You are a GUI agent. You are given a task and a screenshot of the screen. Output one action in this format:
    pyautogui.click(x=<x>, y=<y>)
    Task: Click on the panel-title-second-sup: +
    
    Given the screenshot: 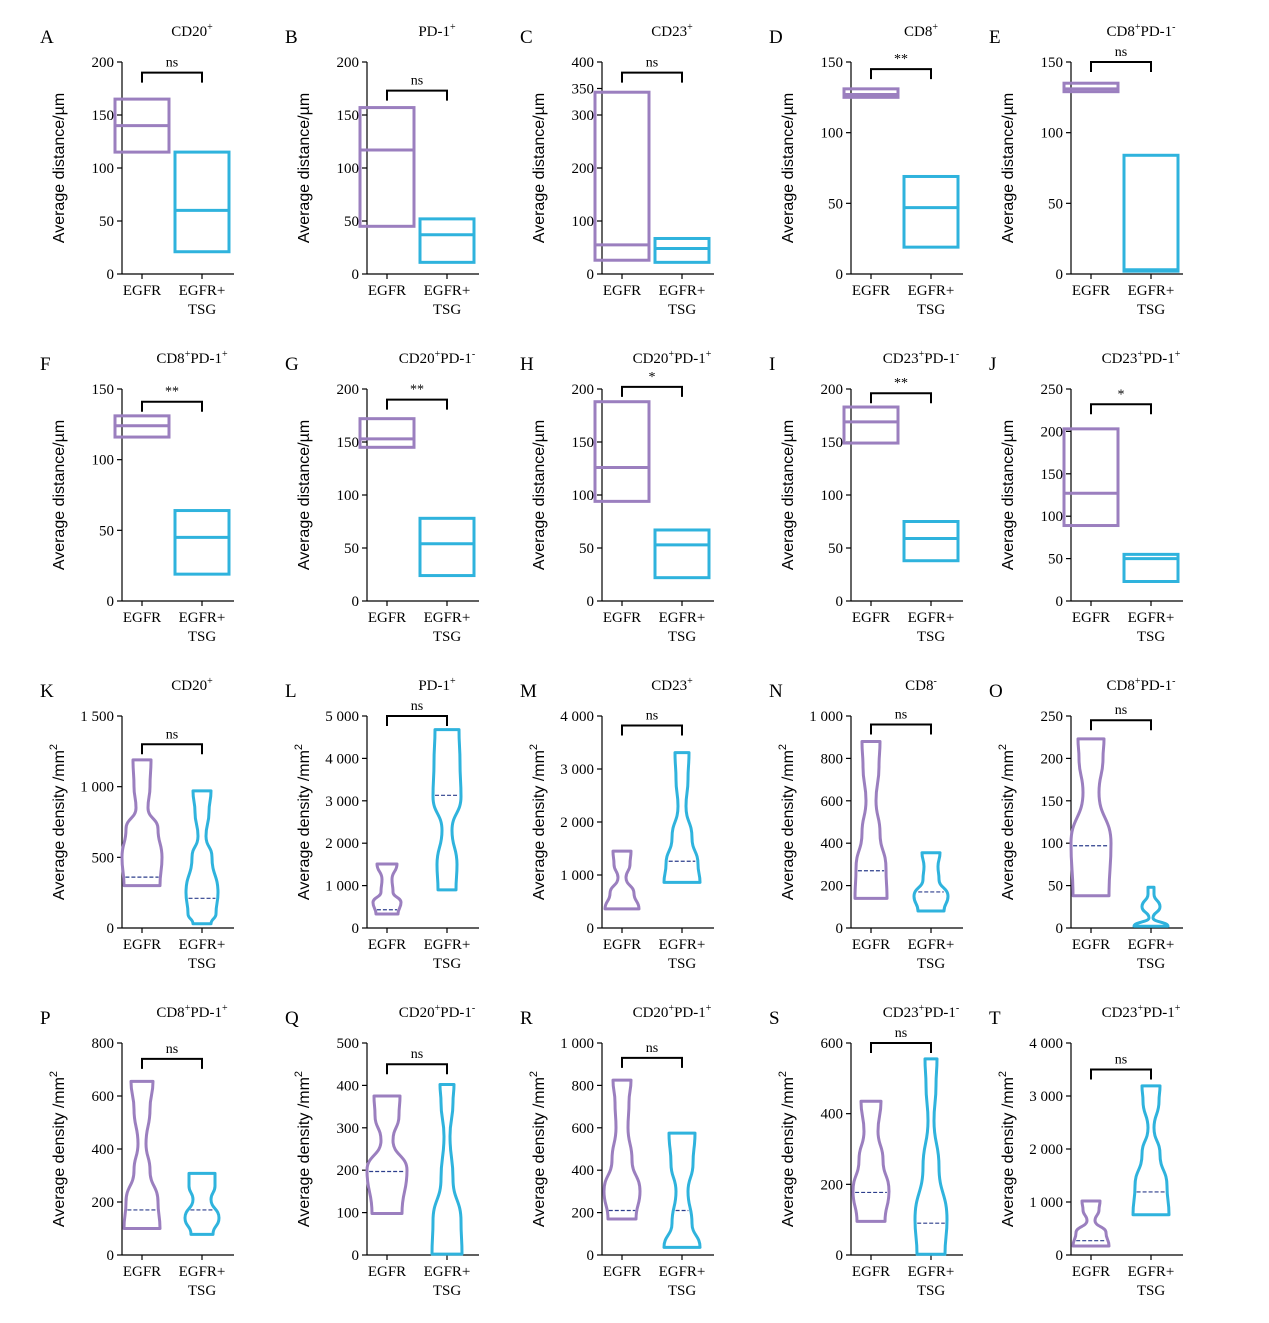 What is the action you would take?
    pyautogui.click(x=1178, y=354)
    